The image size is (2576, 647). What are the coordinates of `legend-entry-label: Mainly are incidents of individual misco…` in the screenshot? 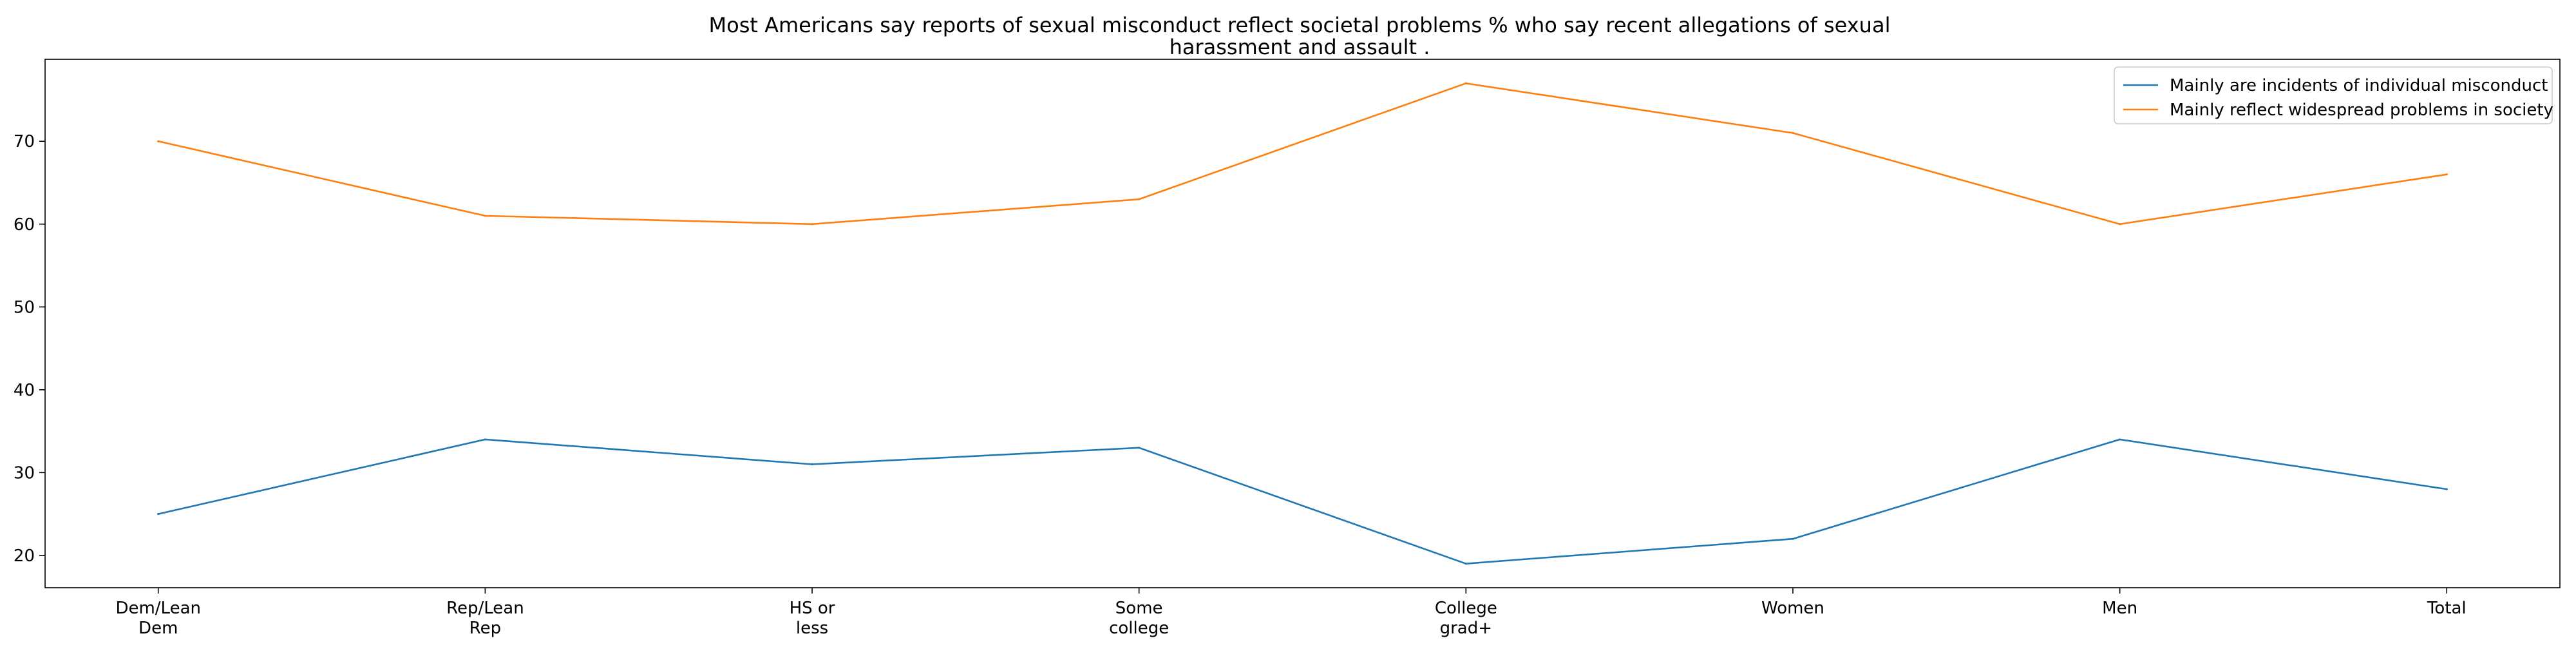 It's located at (2359, 85).